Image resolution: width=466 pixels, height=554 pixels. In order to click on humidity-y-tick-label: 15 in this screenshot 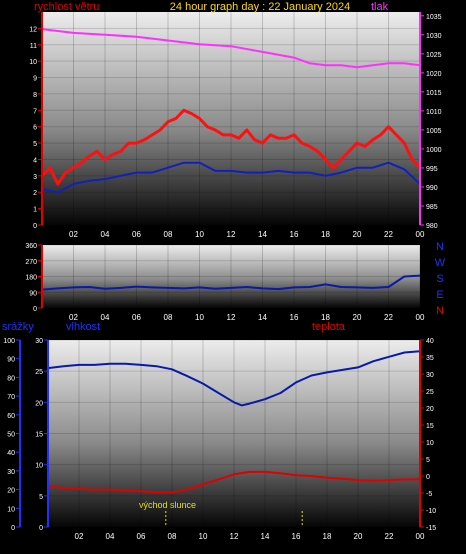, I will do `click(39, 435)`.